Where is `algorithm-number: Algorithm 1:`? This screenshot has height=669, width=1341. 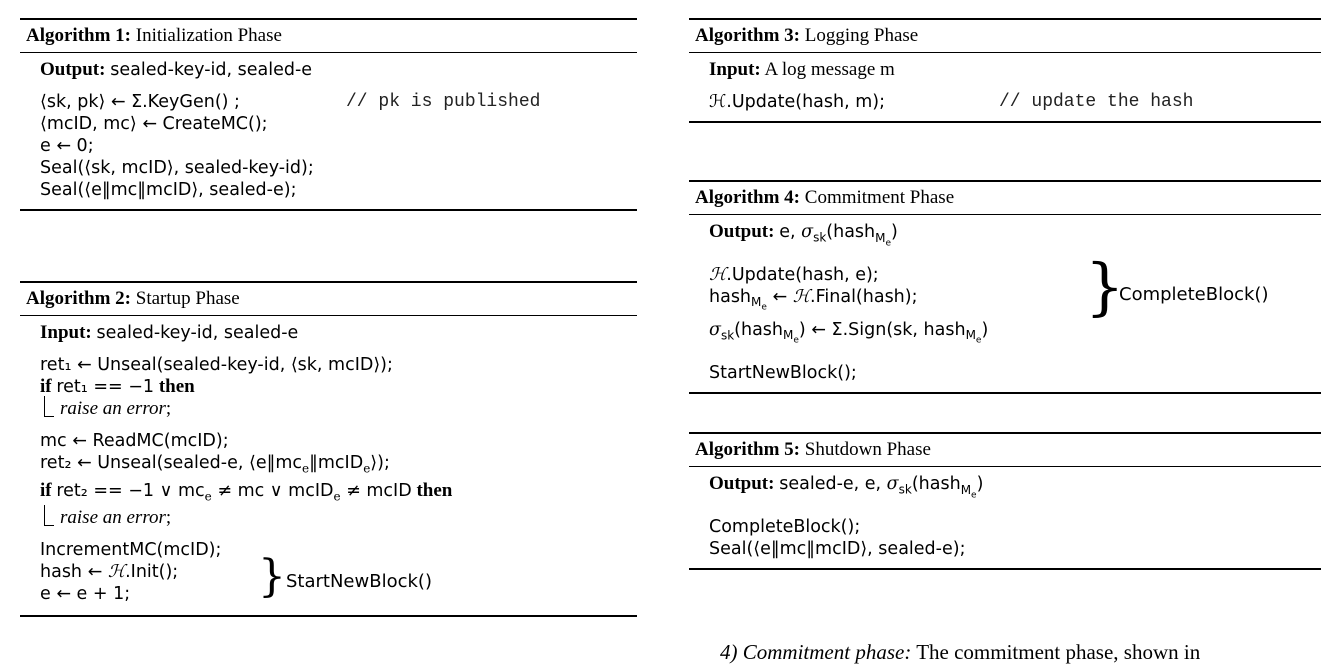 algorithm-number: Algorithm 1: is located at coordinates (79, 35).